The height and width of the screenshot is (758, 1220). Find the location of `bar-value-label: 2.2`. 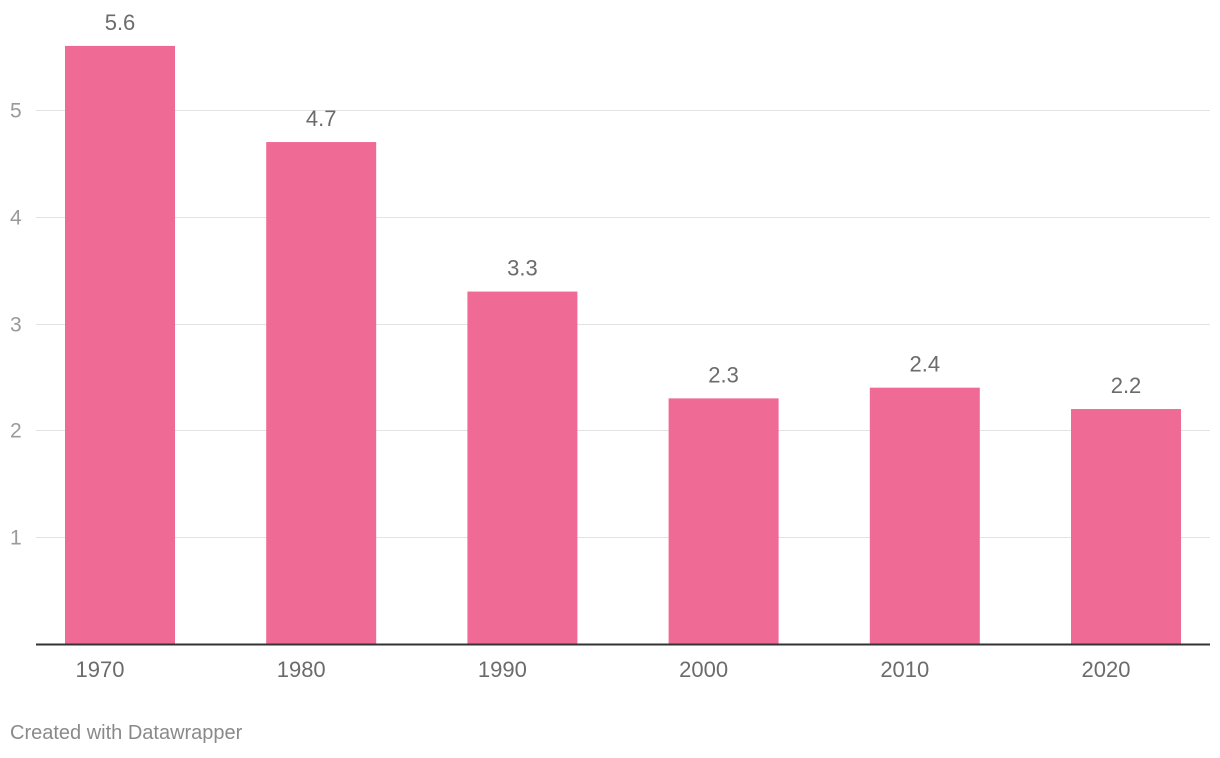

bar-value-label: 2.2 is located at coordinates (1126, 385).